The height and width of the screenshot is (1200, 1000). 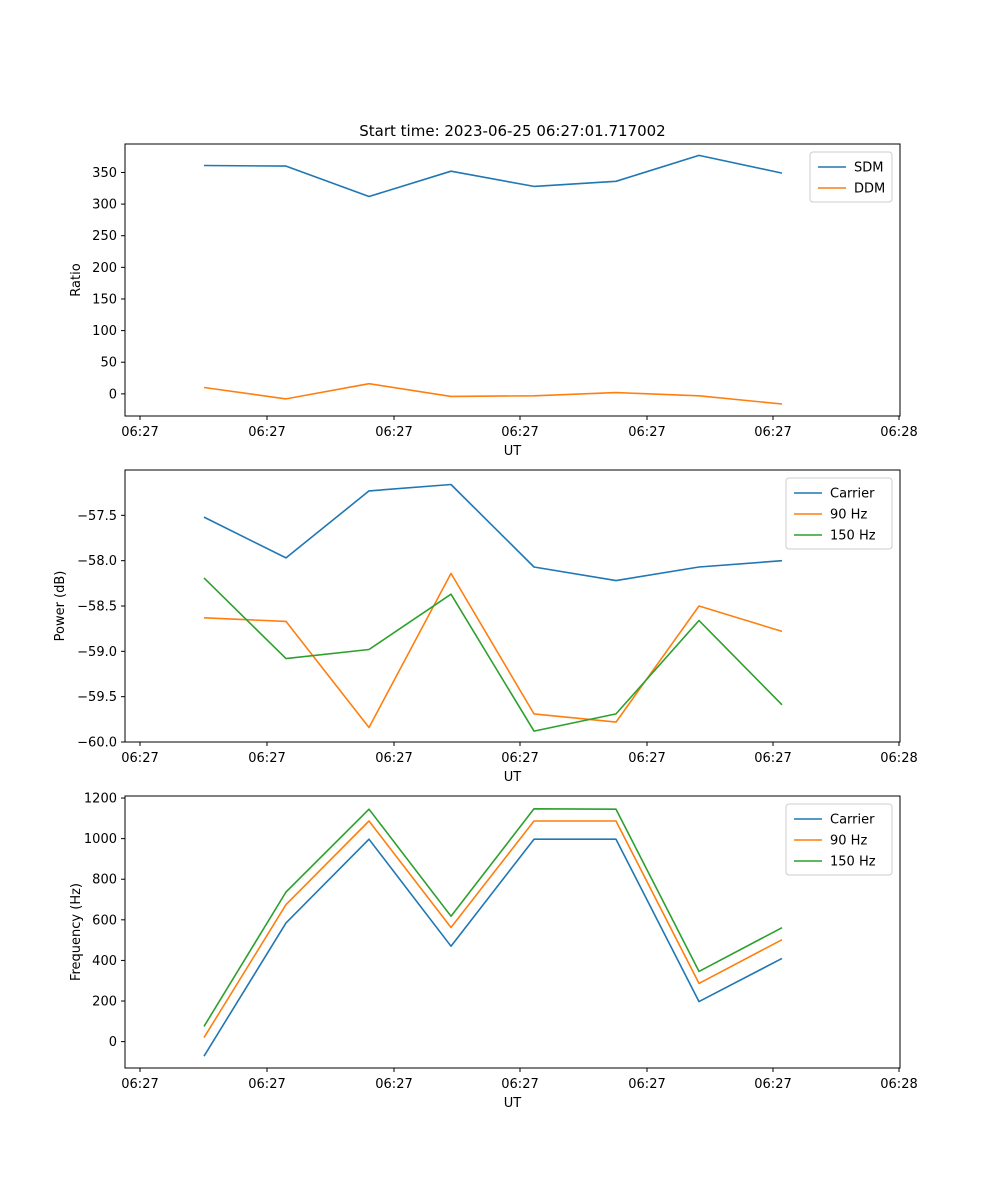 What do you see at coordinates (97, 516) in the screenshot?
I see `y-tick-label: −57.5` at bounding box center [97, 516].